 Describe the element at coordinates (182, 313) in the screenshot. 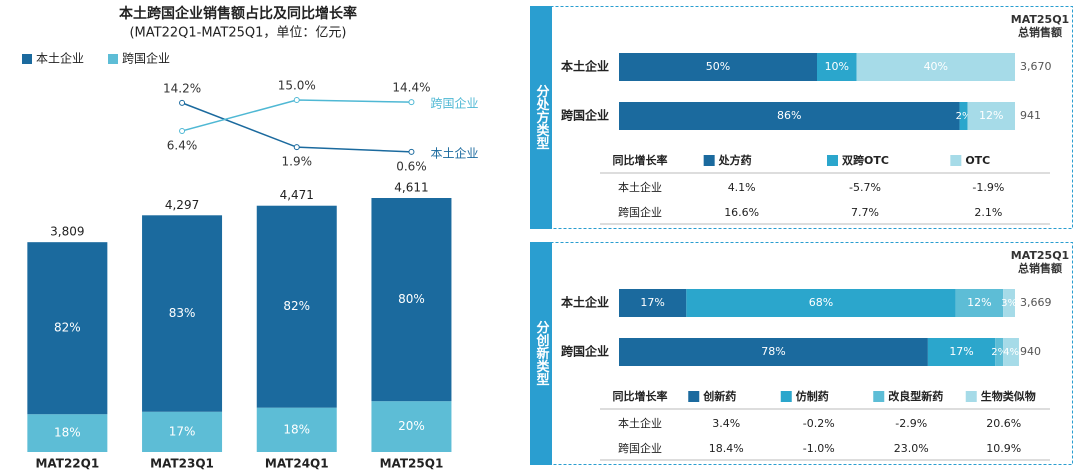

I see `segment-label: 83%` at that location.